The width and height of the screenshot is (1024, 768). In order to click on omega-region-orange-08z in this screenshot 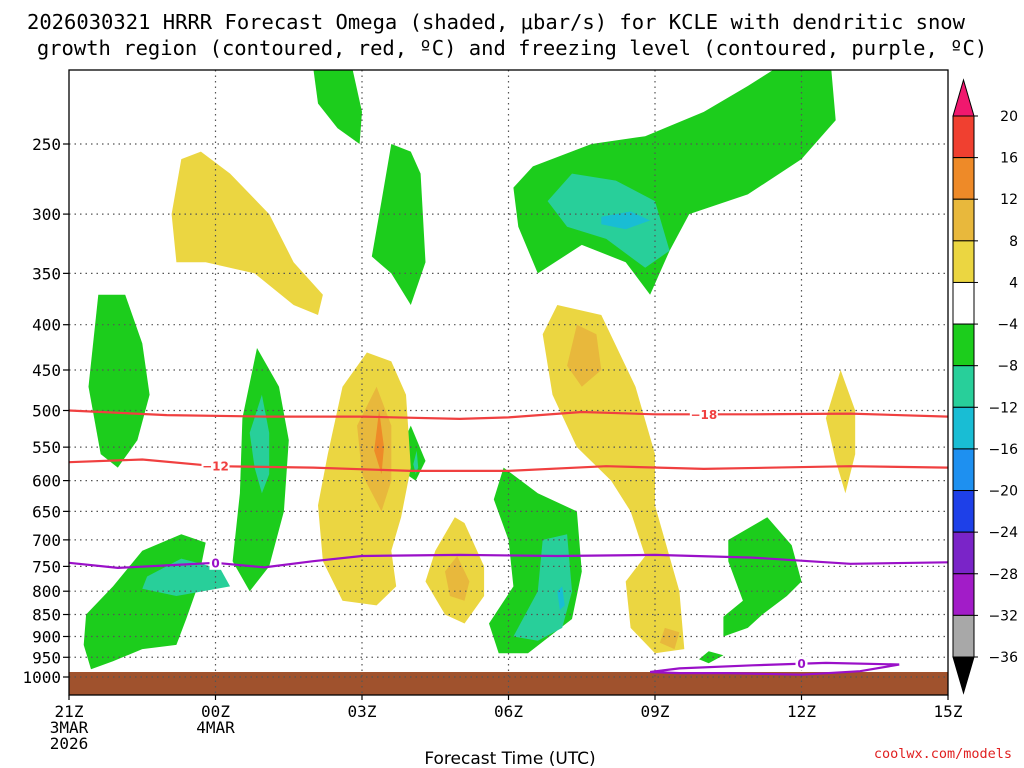, I will do `click(584, 355)`.